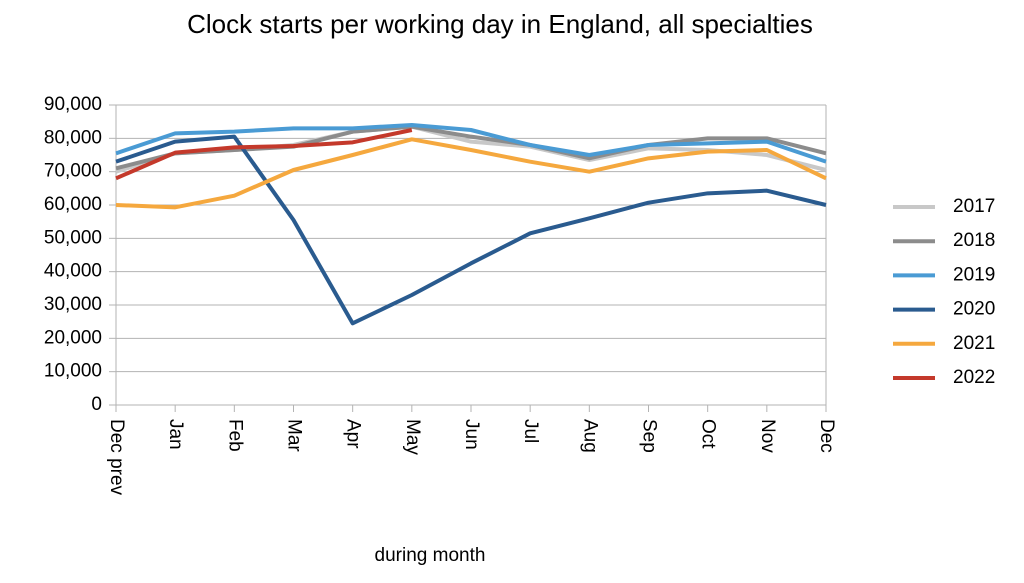 The image size is (1024, 583). What do you see at coordinates (974, 343) in the screenshot?
I see `legend-label: 2021` at bounding box center [974, 343].